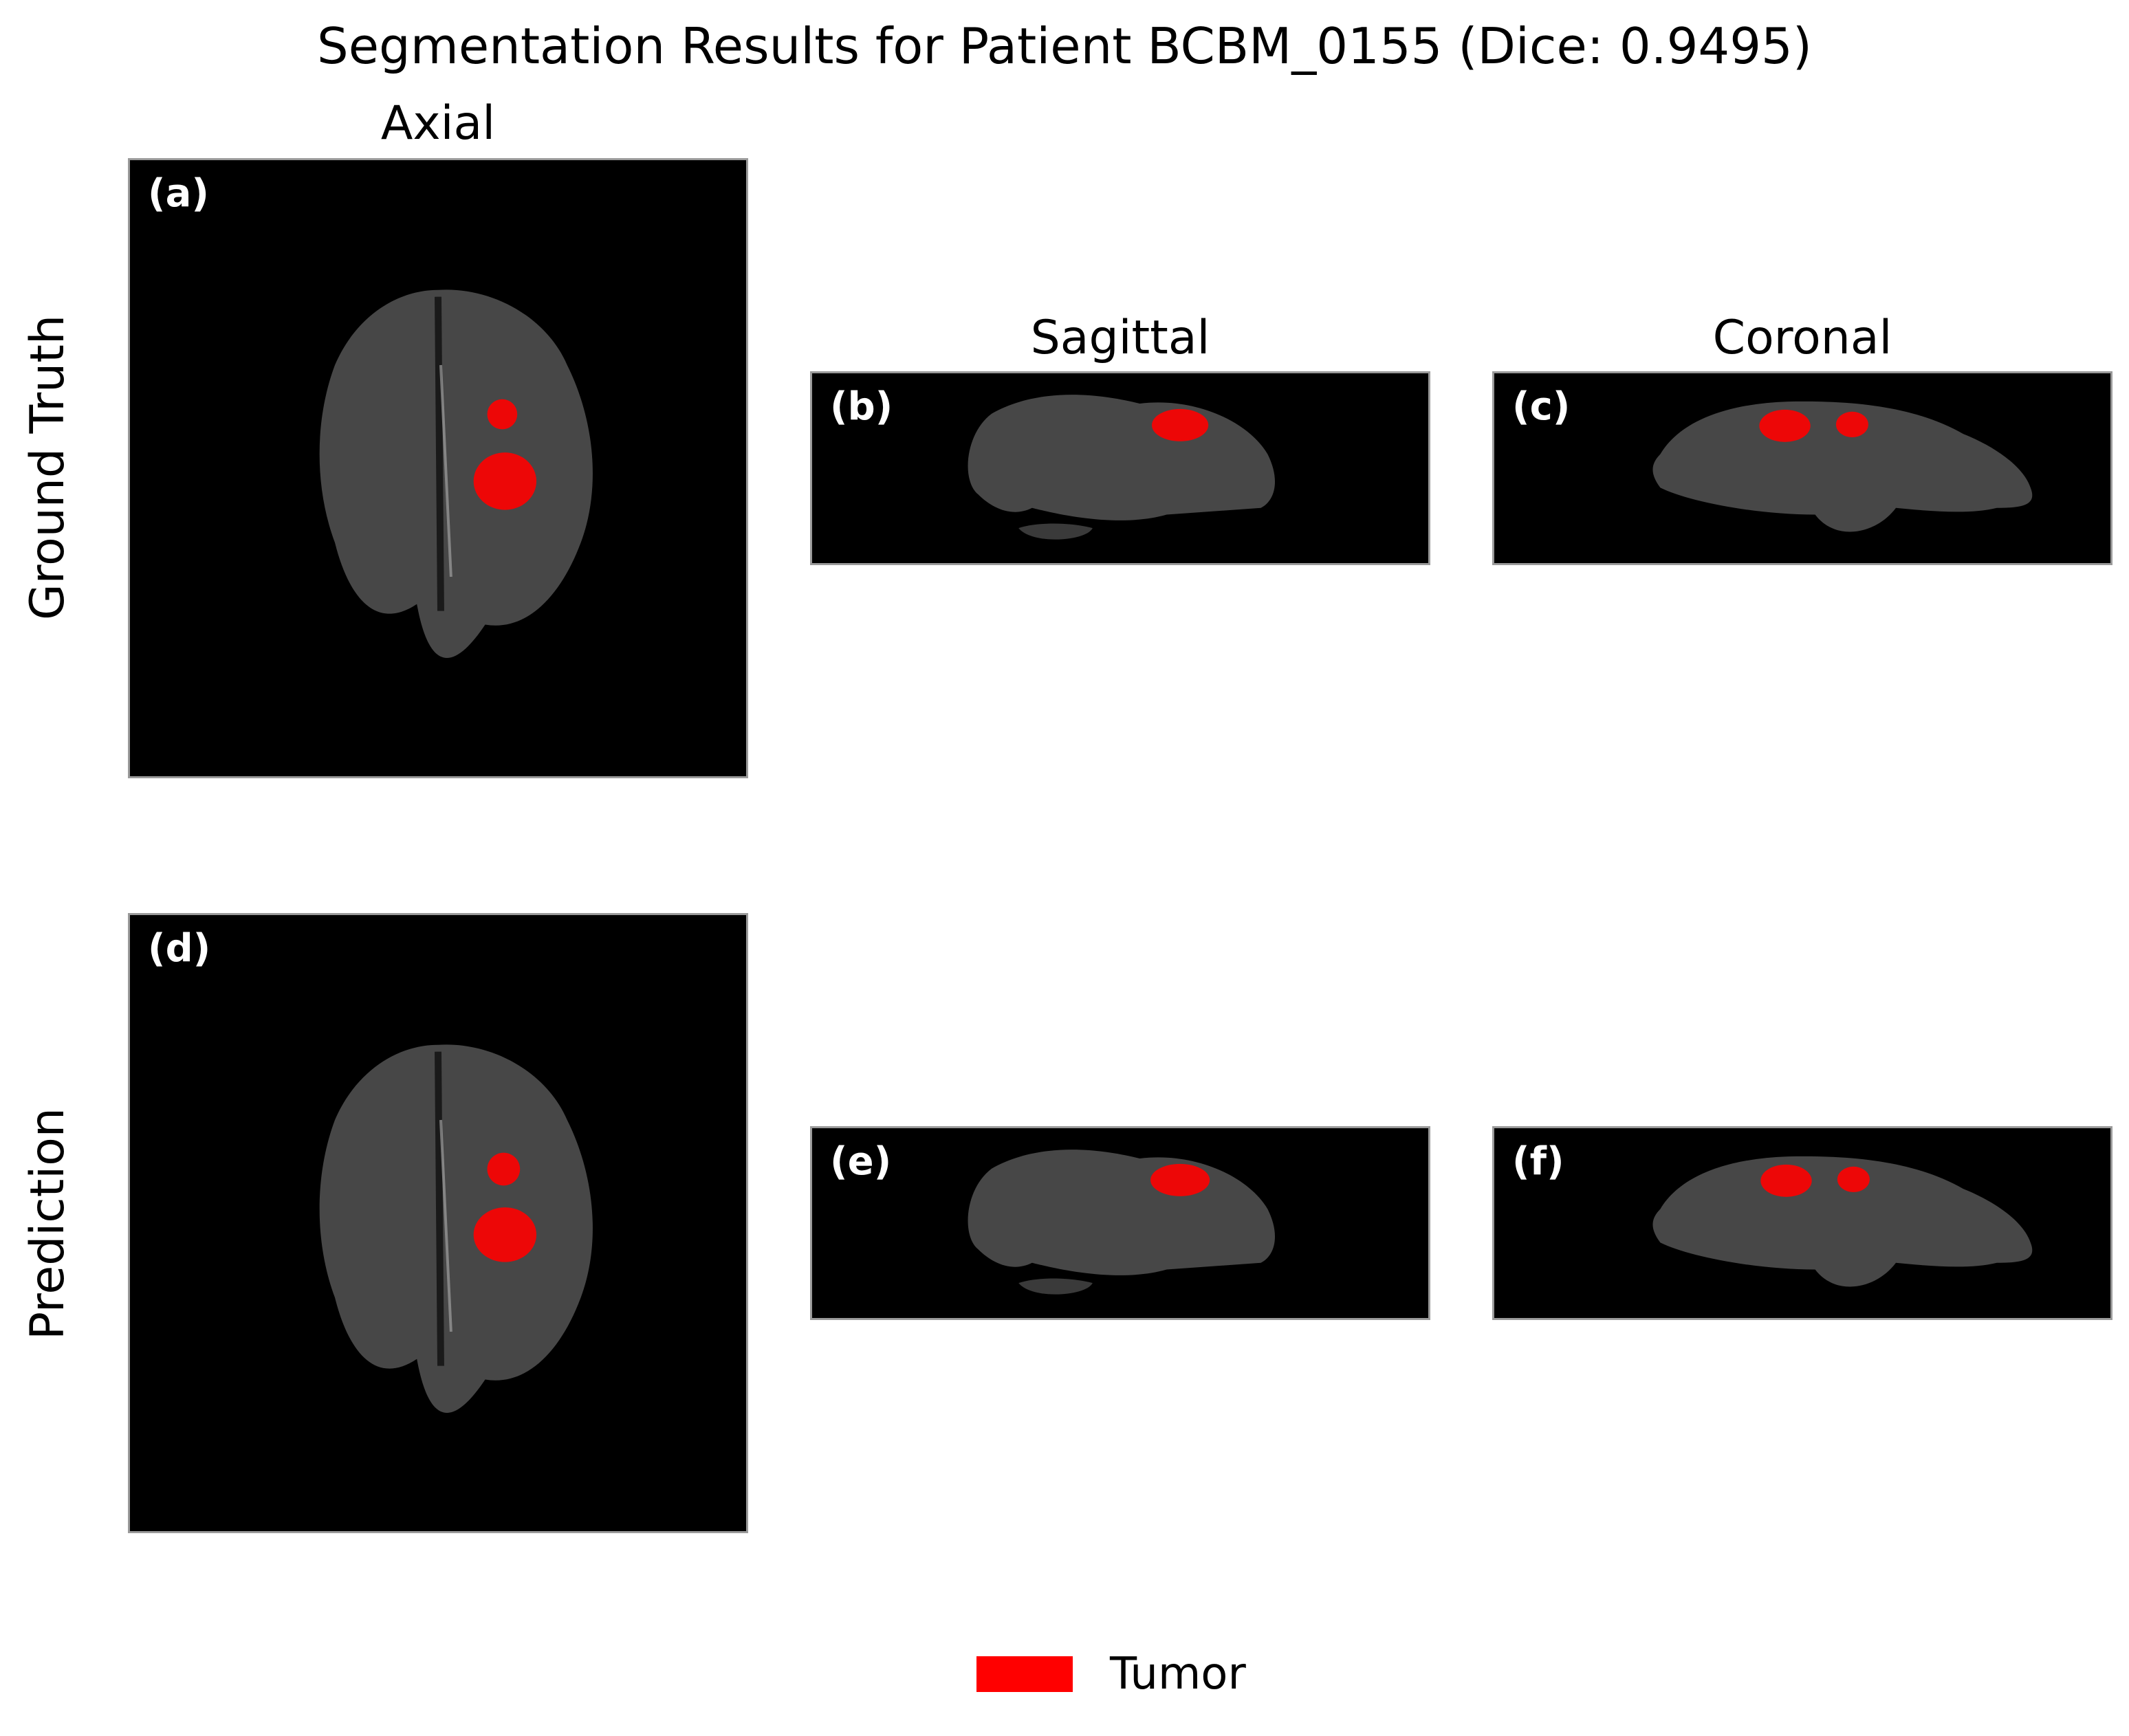 Image resolution: width=2129 pixels, height=1736 pixels. Describe the element at coordinates (48, 1224) in the screenshot. I see `row-label-prediction: Prediction` at that location.